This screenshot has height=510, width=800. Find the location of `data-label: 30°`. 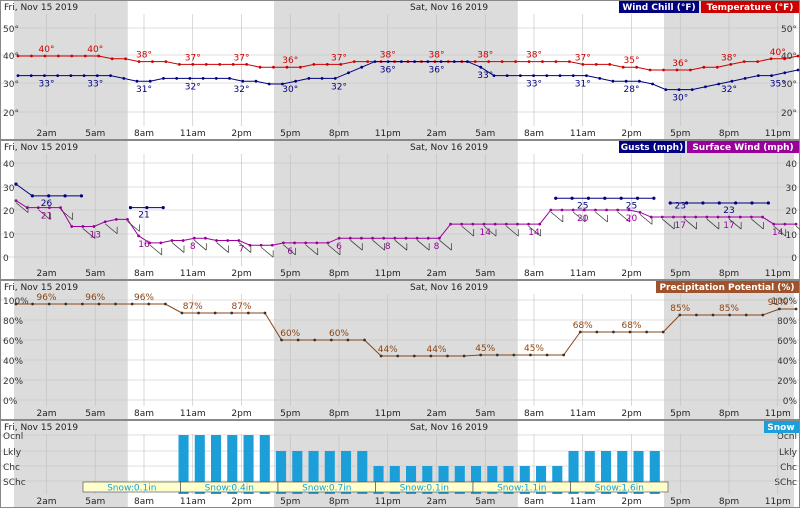

data-label: 30° is located at coordinates (290, 90).